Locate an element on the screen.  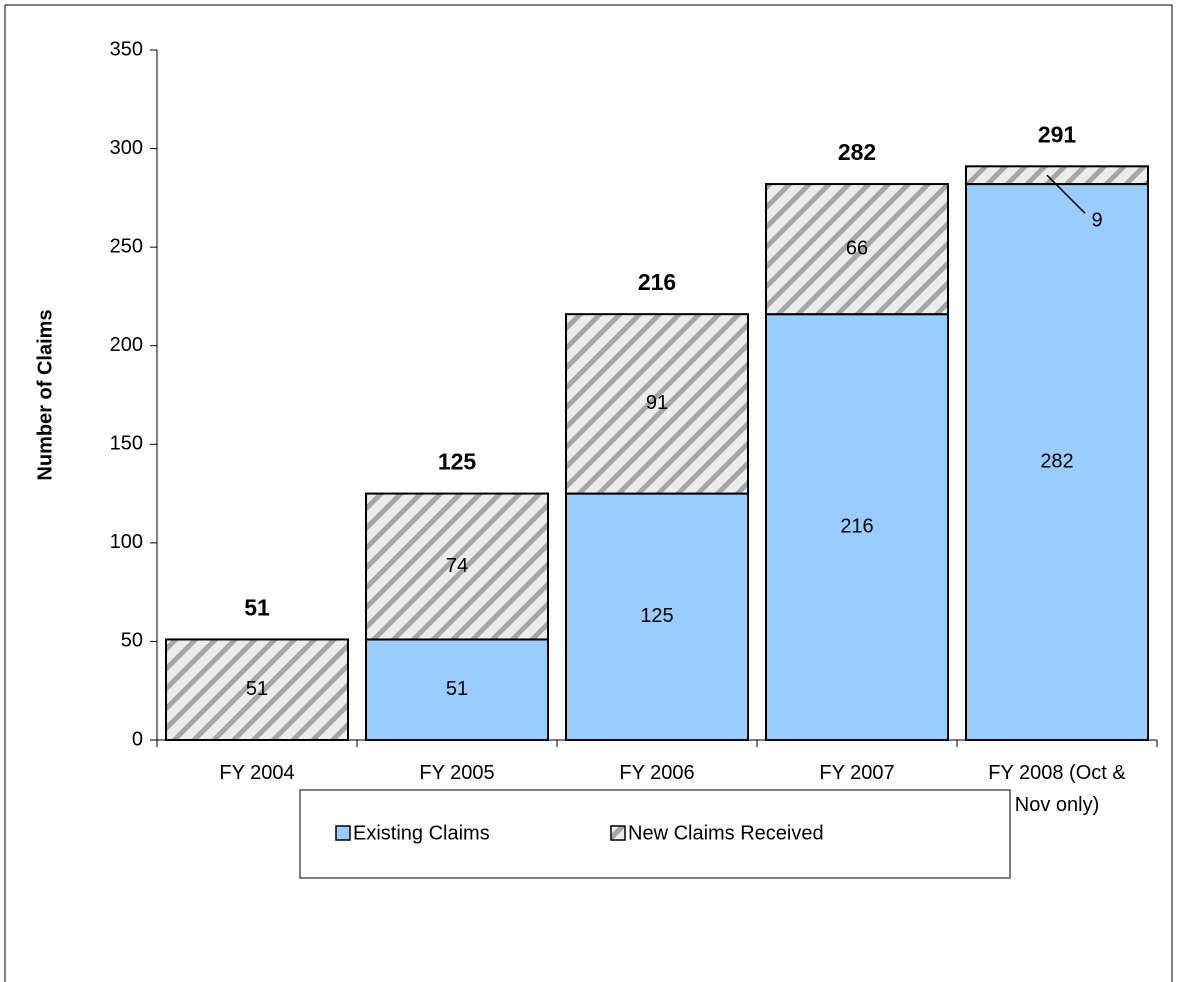
y-tick-label: 300 is located at coordinates (126, 148).